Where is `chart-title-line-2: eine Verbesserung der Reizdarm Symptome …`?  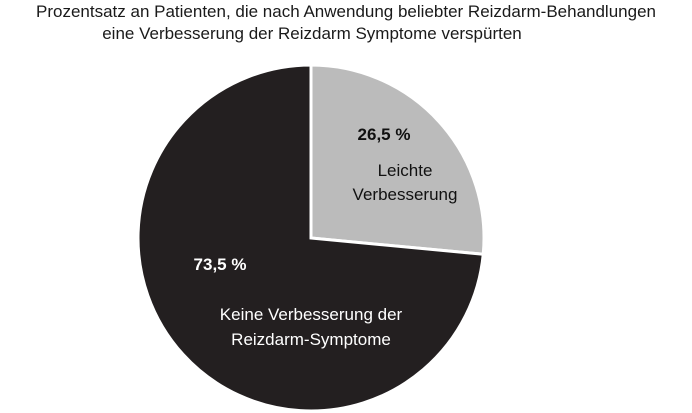 chart-title-line-2: eine Verbesserung der Reizdarm Symptome … is located at coordinates (312, 33).